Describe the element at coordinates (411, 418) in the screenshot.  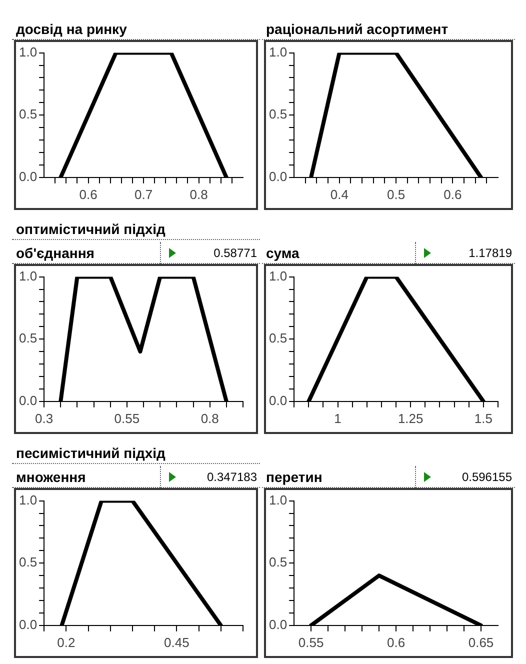
I see `x-tick-label: 1.25` at that location.